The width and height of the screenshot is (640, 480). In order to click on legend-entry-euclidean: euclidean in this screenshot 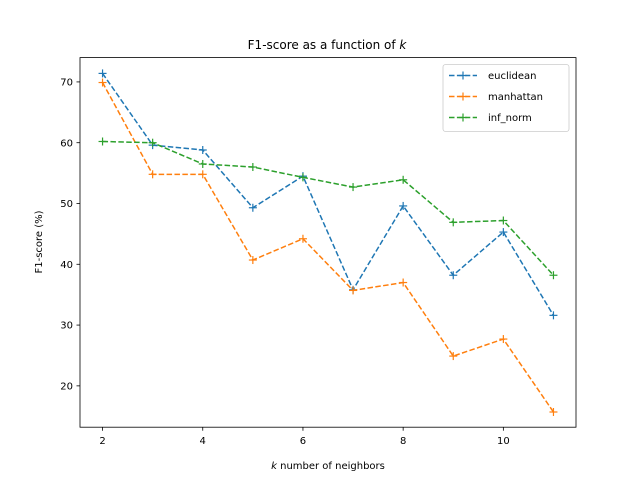, I will do `click(493, 76)`.